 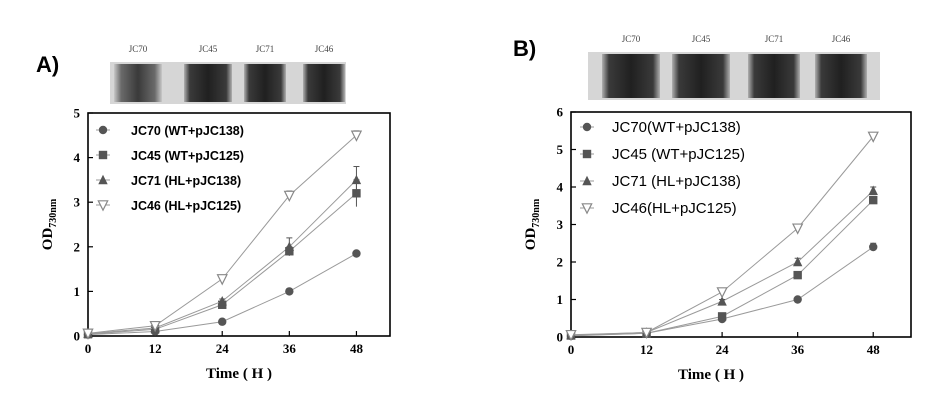 What do you see at coordinates (676, 127) in the screenshot?
I see `legend-label: JC70(WT+pJC138)` at bounding box center [676, 127].